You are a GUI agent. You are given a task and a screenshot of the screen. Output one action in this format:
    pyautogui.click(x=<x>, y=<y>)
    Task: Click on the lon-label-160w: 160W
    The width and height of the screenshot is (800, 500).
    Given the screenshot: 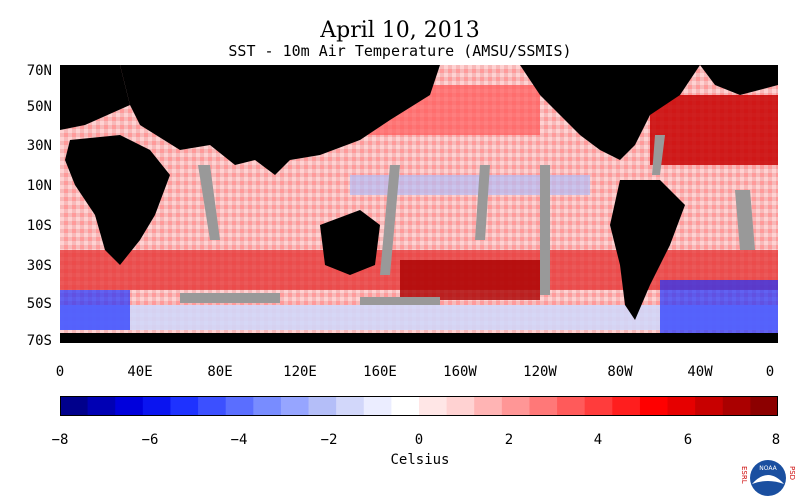 What is the action you would take?
    pyautogui.click(x=460, y=372)
    